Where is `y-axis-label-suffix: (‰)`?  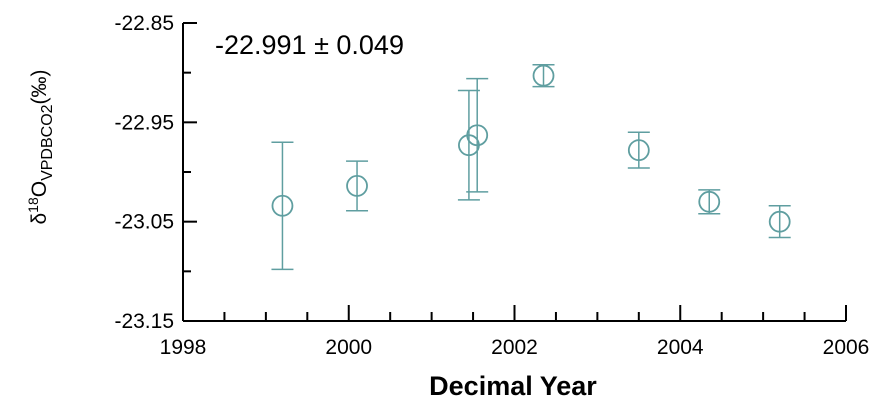
y-axis-label-suffix: (‰) is located at coordinates (39, 86).